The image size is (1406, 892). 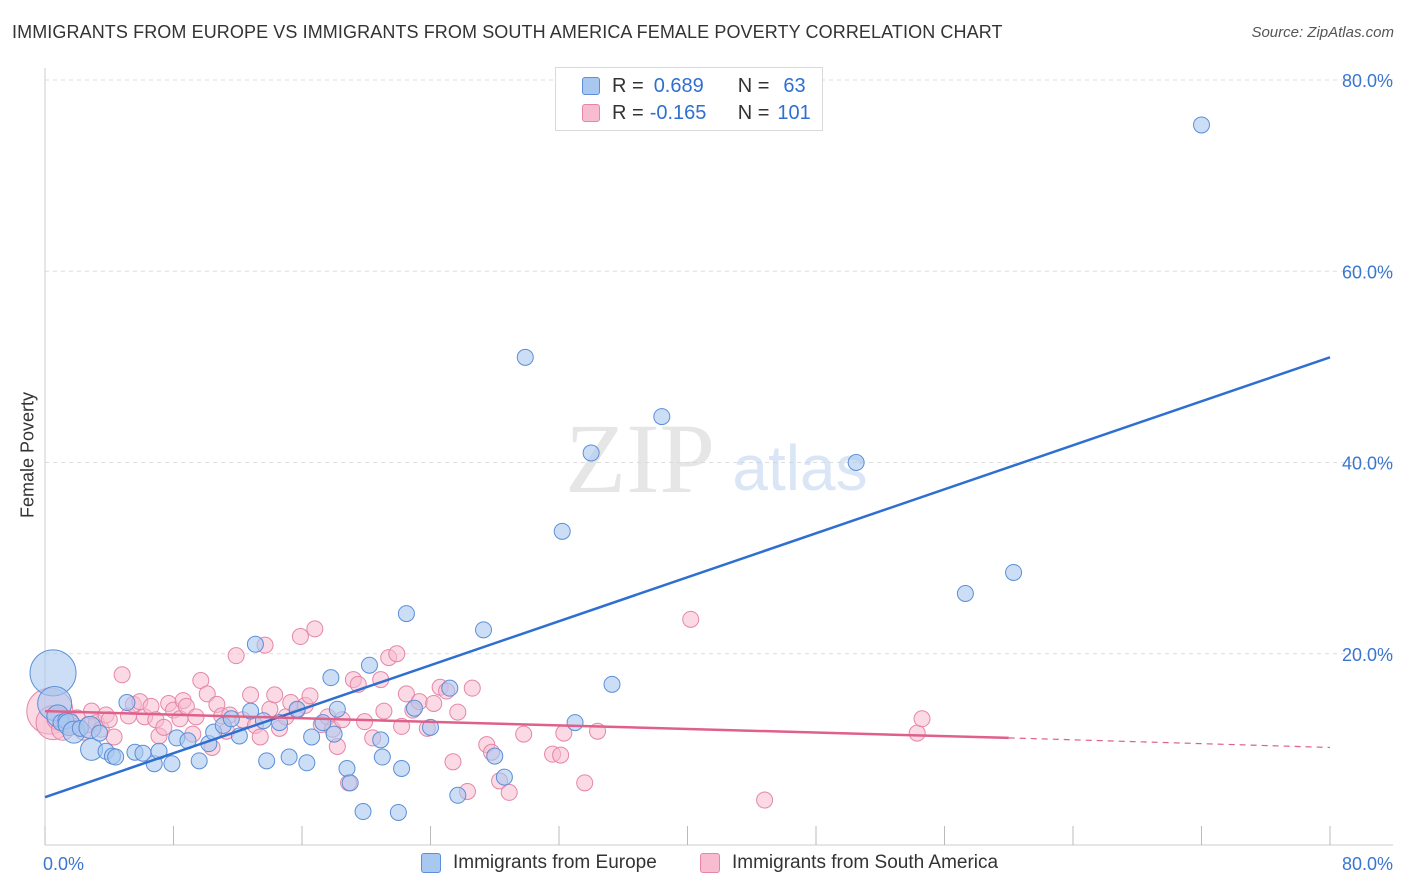 I want to click on legend-row-south-america: R = -0.165 N = 101, so click(x=696, y=113).